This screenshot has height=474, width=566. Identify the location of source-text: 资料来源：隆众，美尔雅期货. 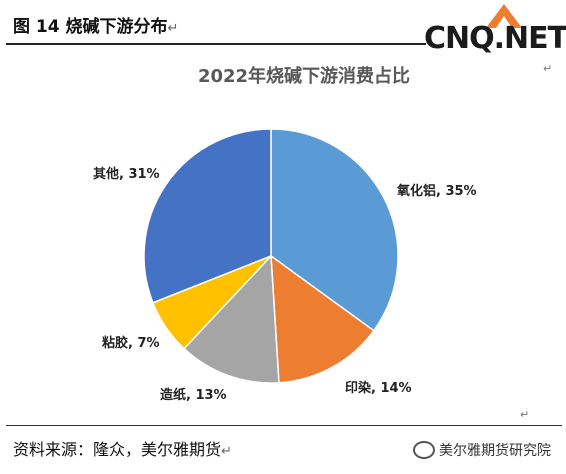
(117, 449).